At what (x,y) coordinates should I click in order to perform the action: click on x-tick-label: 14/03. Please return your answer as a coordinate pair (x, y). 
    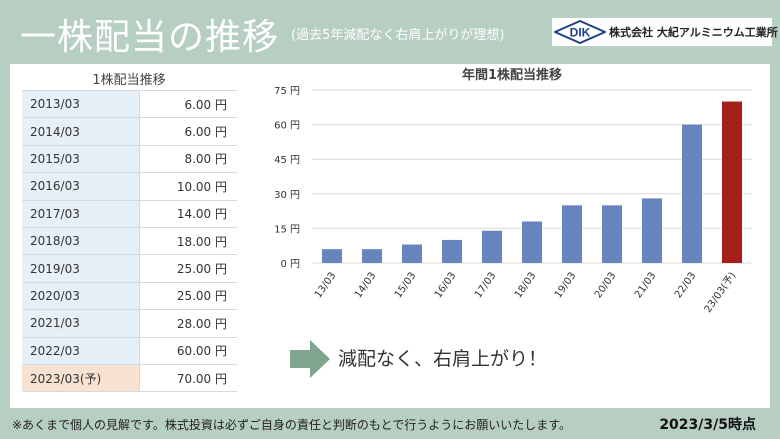
    Looking at the image, I should click on (366, 285).